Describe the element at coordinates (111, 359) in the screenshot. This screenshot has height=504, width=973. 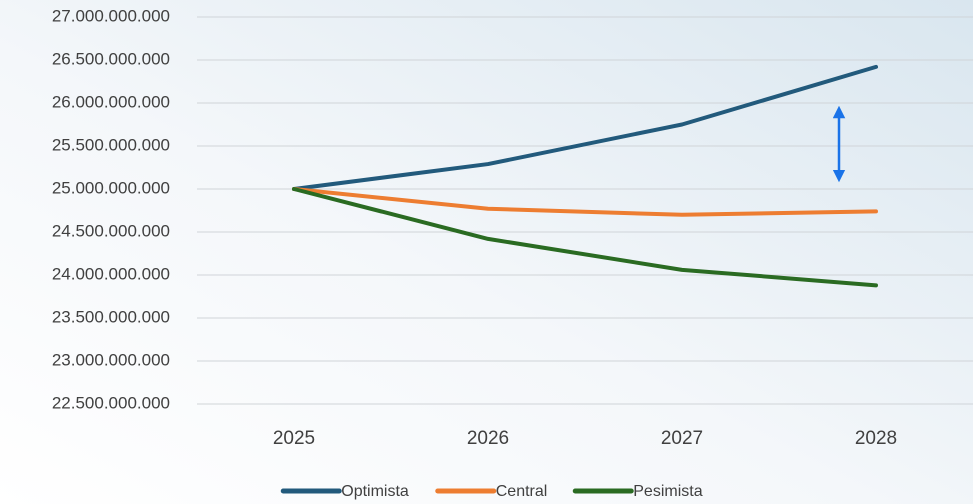
I see `y-tick-label: 23.000.000.000` at that location.